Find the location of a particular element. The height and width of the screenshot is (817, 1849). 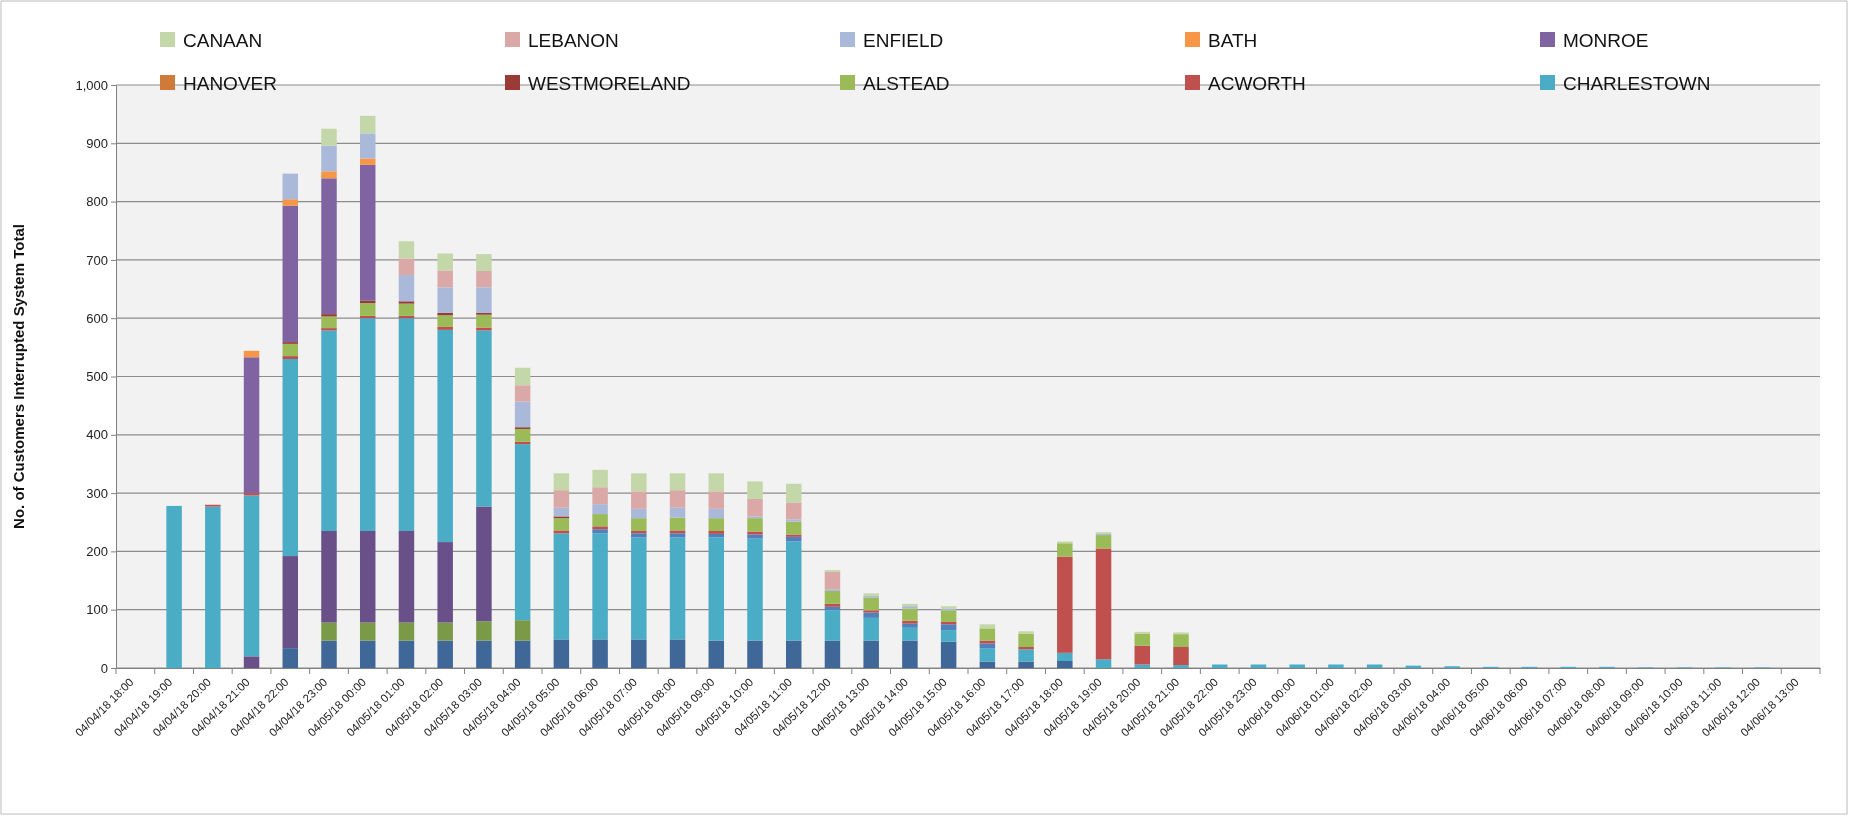

y-tick-label: 600 is located at coordinates (97, 318).